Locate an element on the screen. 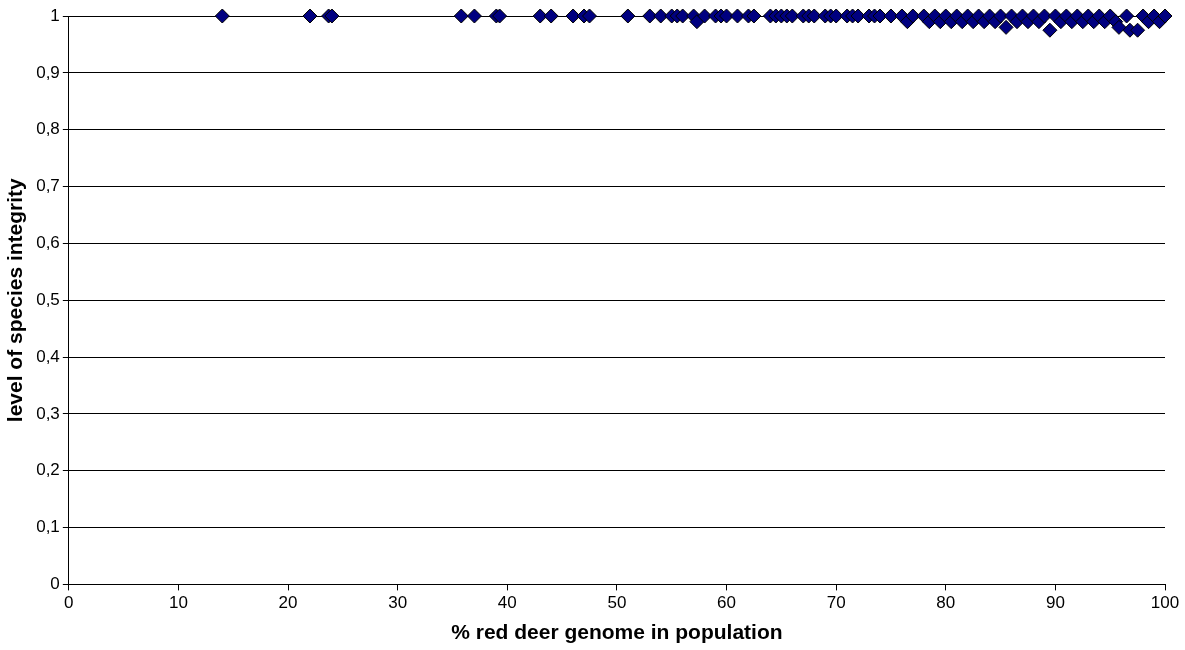  x-tick-label: 10 is located at coordinates (178, 603).